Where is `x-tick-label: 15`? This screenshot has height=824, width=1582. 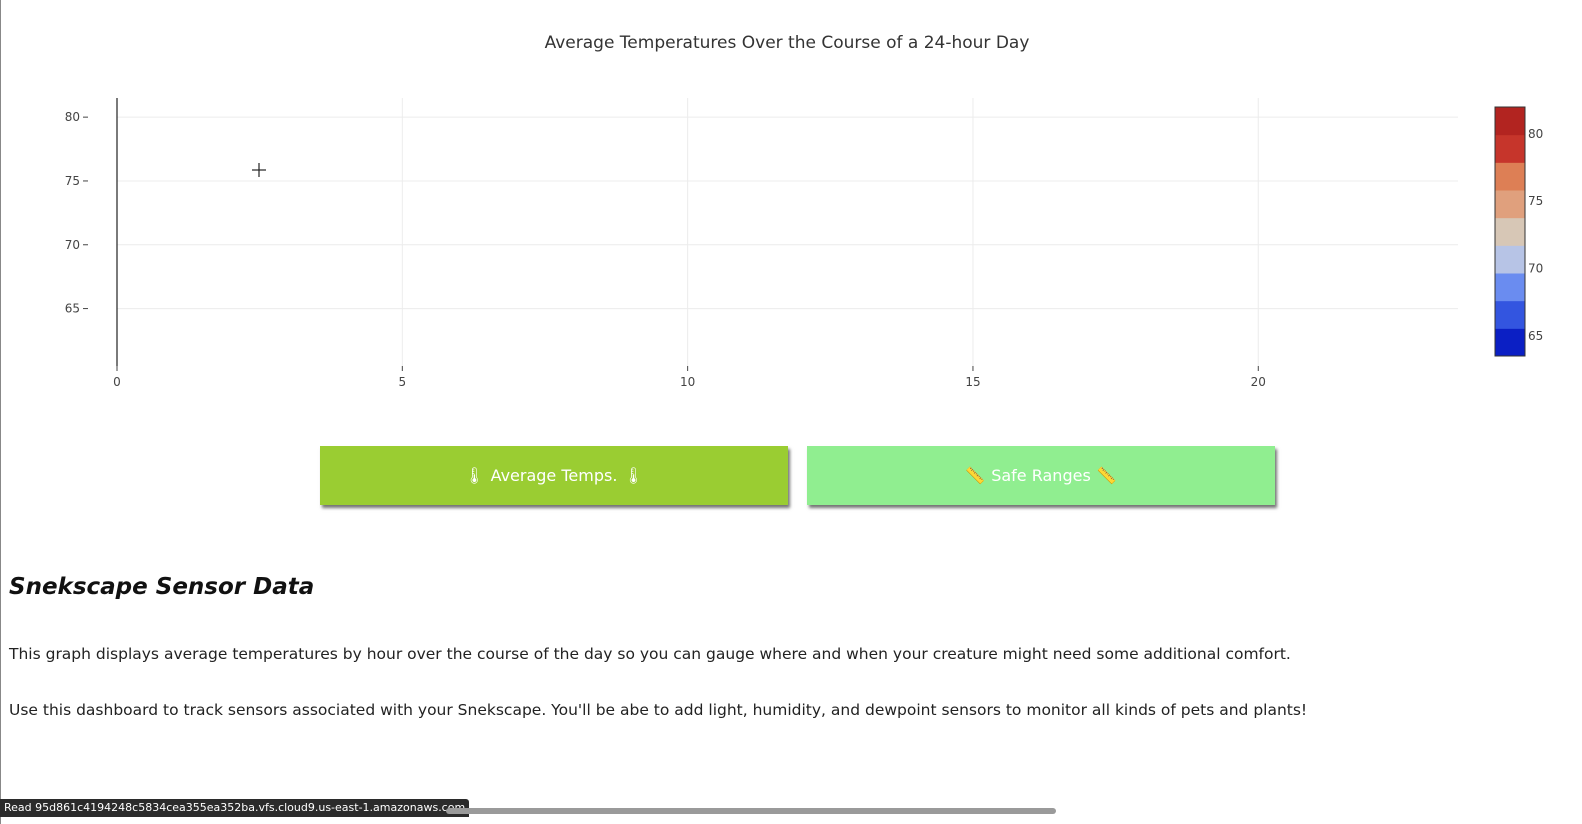 x-tick-label: 15 is located at coordinates (972, 382).